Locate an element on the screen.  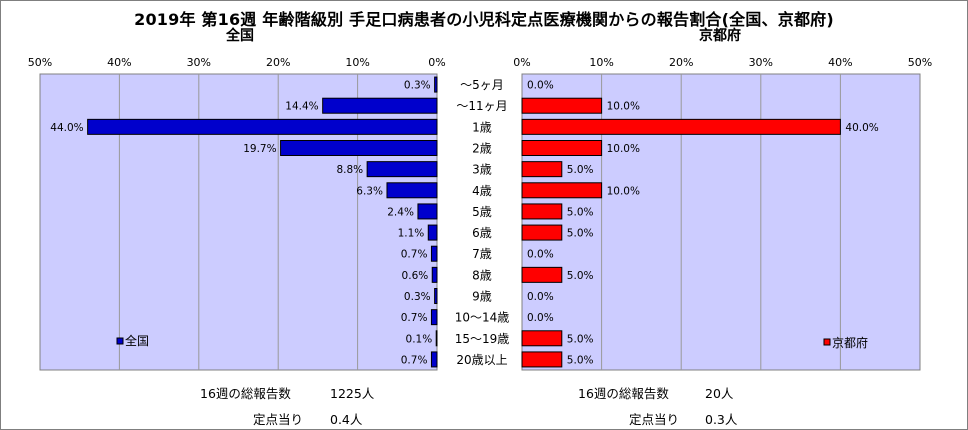
kyoto-tick-label: 50% is located at coordinates (920, 62).